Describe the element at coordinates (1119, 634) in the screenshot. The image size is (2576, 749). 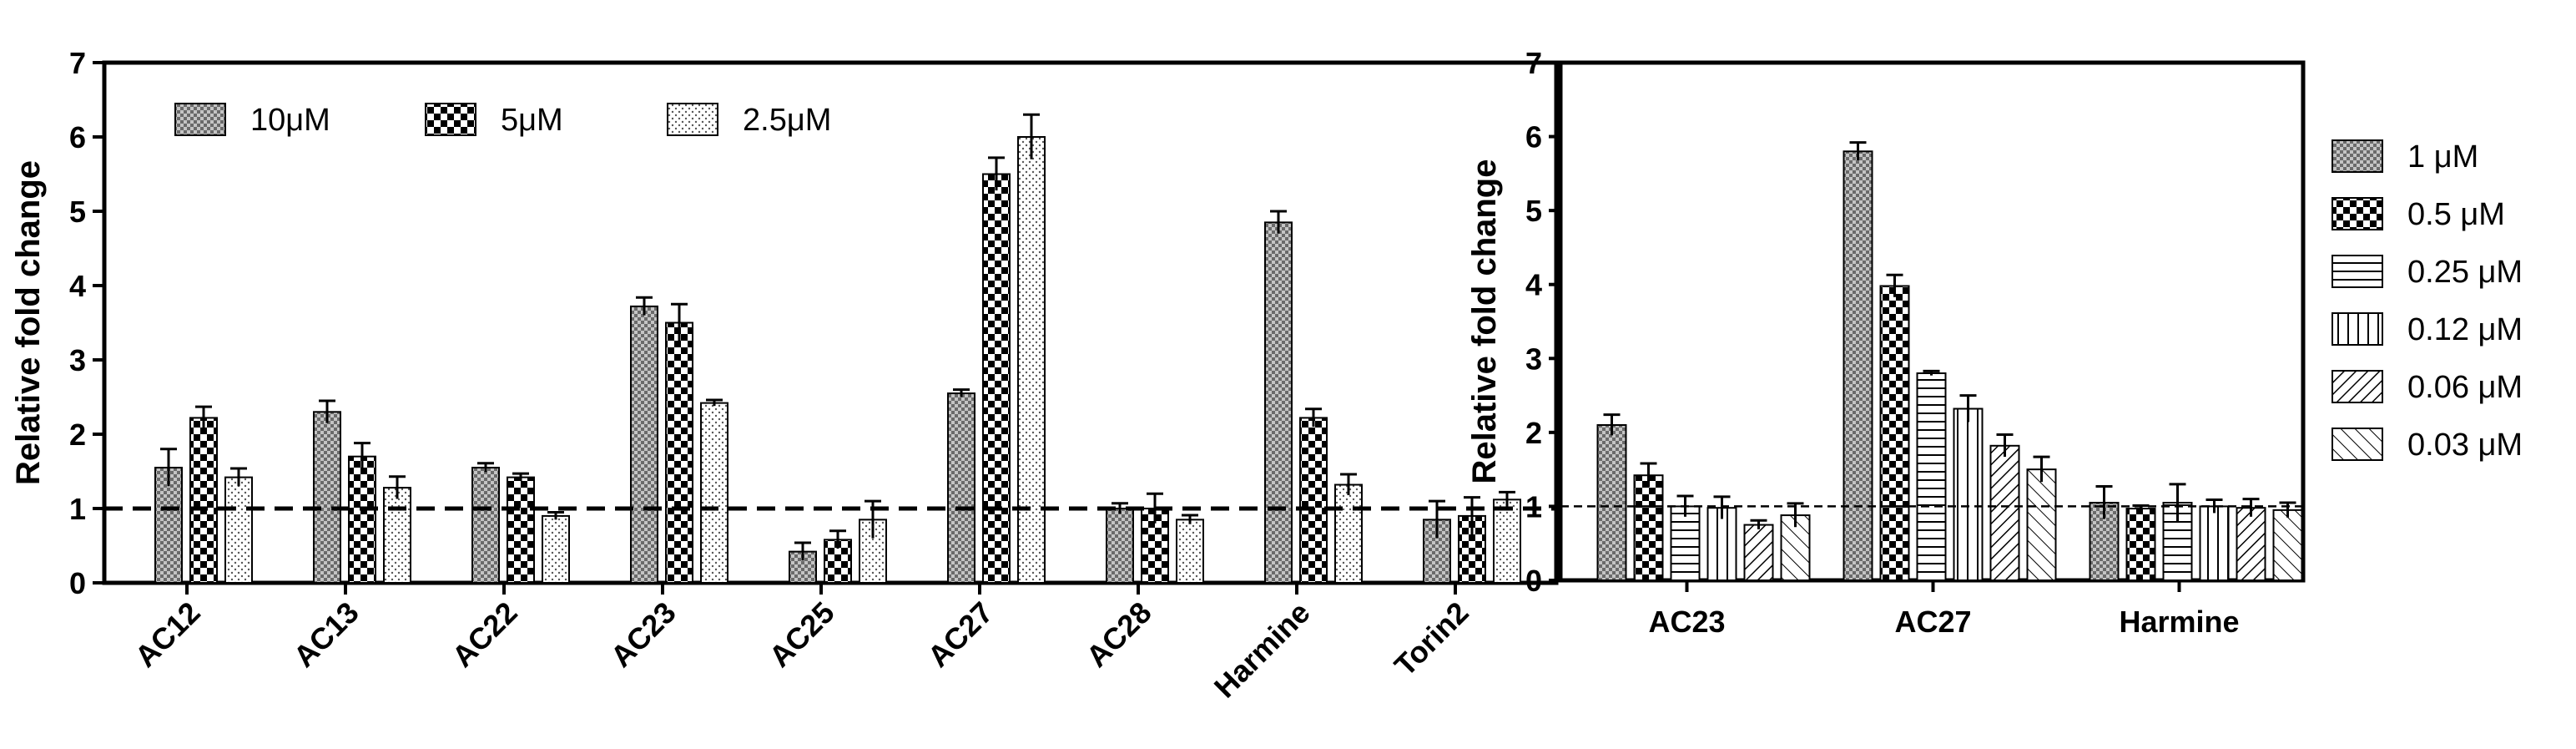
I see `x-category-label: AC28` at that location.